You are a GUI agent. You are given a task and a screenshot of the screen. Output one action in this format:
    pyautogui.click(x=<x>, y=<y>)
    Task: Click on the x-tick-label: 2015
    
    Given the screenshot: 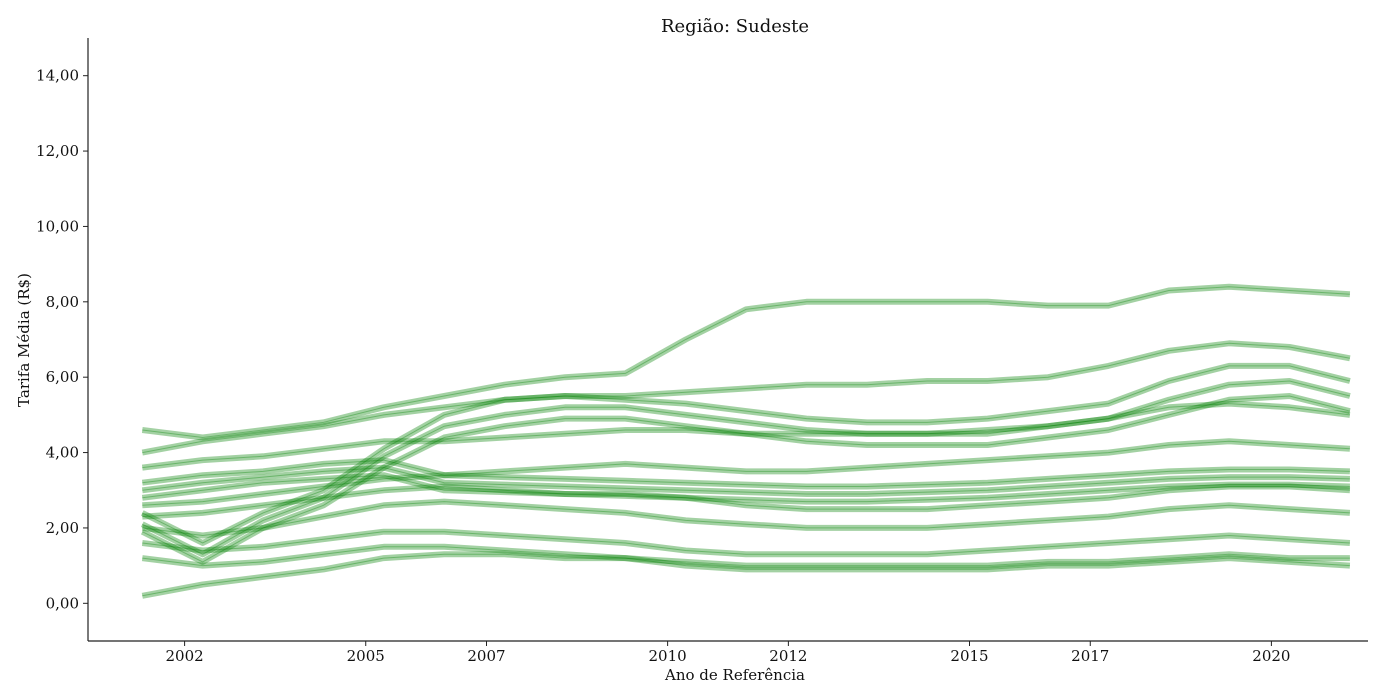 What is the action you would take?
    pyautogui.click(x=969, y=656)
    